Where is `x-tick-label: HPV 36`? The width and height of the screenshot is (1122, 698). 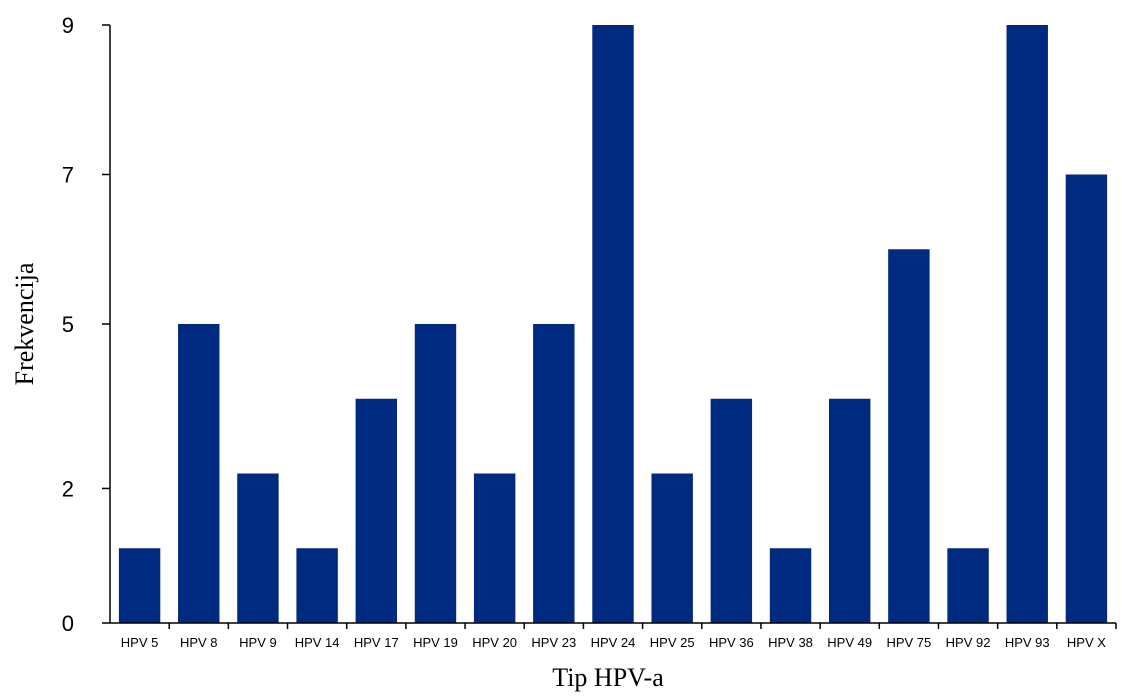
x-tick-label: HPV 36 is located at coordinates (731, 642).